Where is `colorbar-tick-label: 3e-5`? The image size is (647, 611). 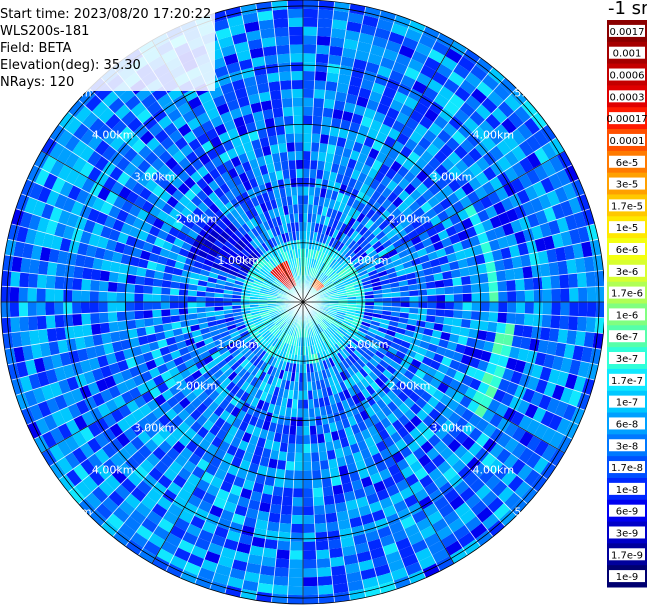
colorbar-tick-label: 3e-5 is located at coordinates (627, 185).